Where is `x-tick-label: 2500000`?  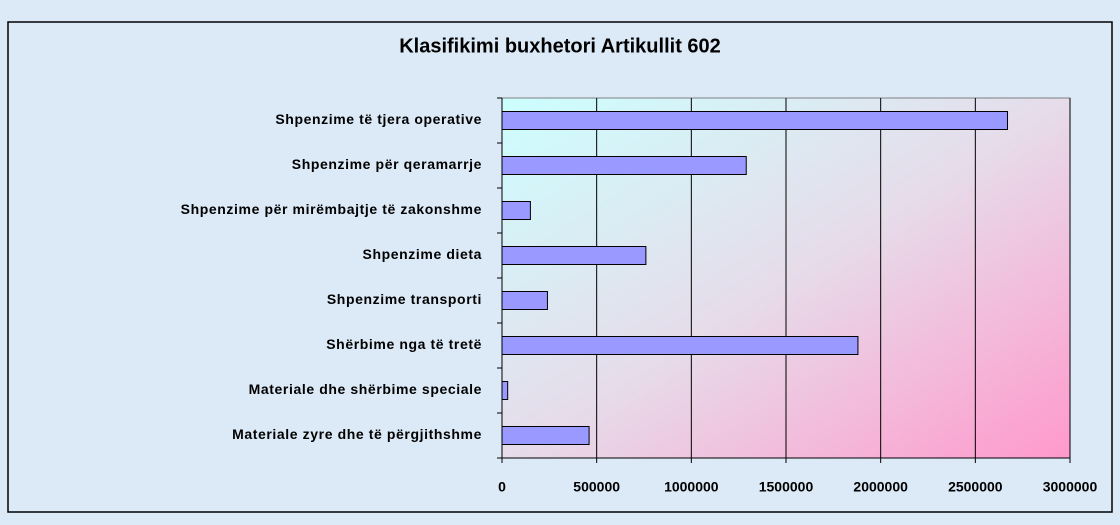
x-tick-label: 2500000 is located at coordinates (975, 487).